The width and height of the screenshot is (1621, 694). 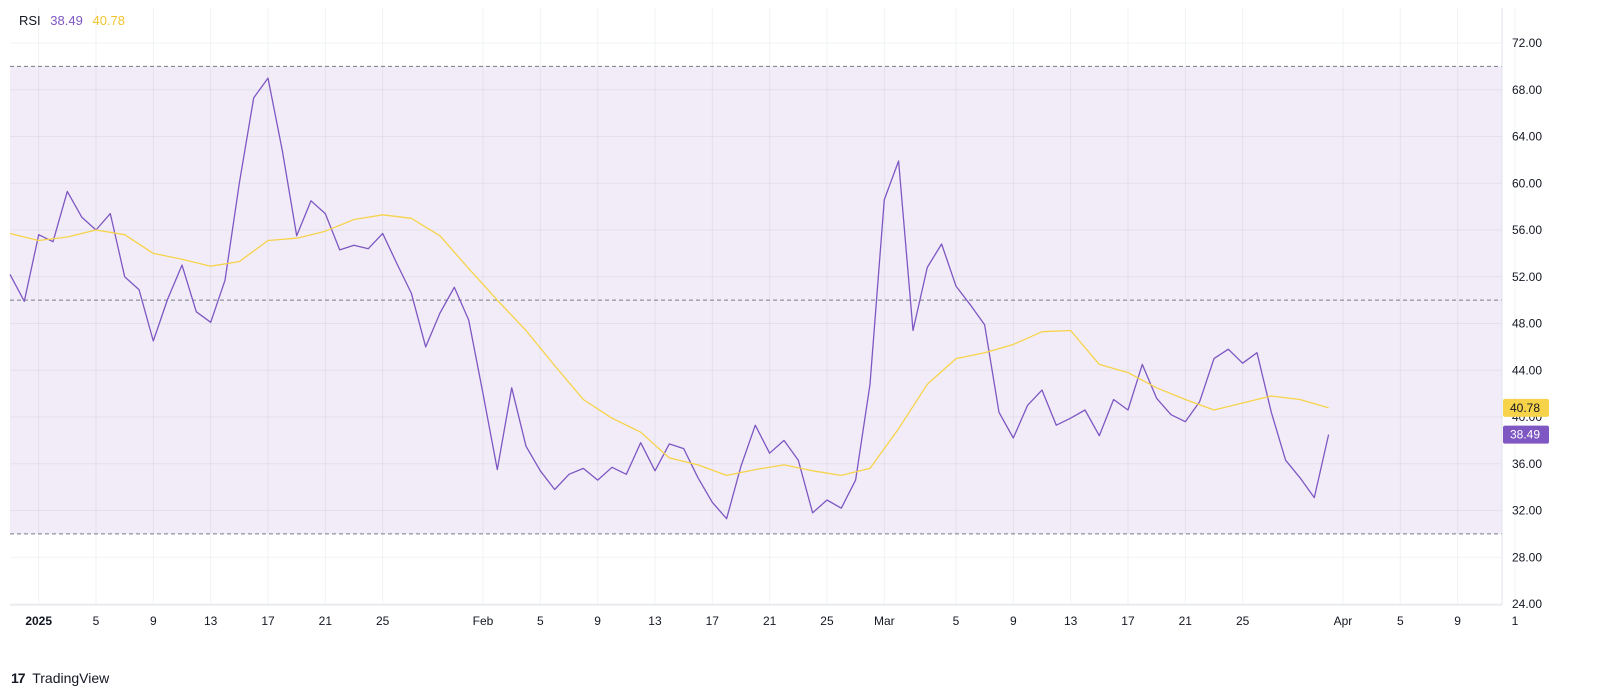 I want to click on x-tick-label: Feb, so click(x=483, y=621).